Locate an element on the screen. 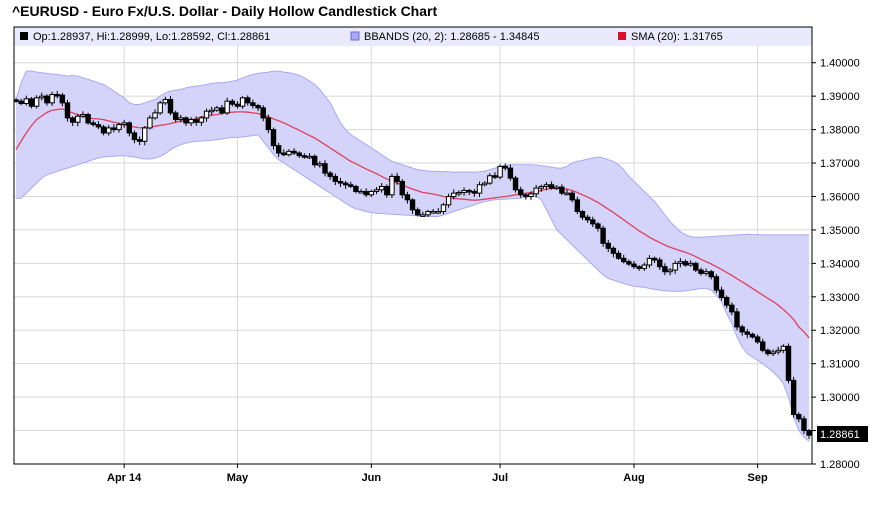 Image resolution: width=876 pixels, height=515 pixels. y-tick-label: 1.40000 is located at coordinates (840, 64).